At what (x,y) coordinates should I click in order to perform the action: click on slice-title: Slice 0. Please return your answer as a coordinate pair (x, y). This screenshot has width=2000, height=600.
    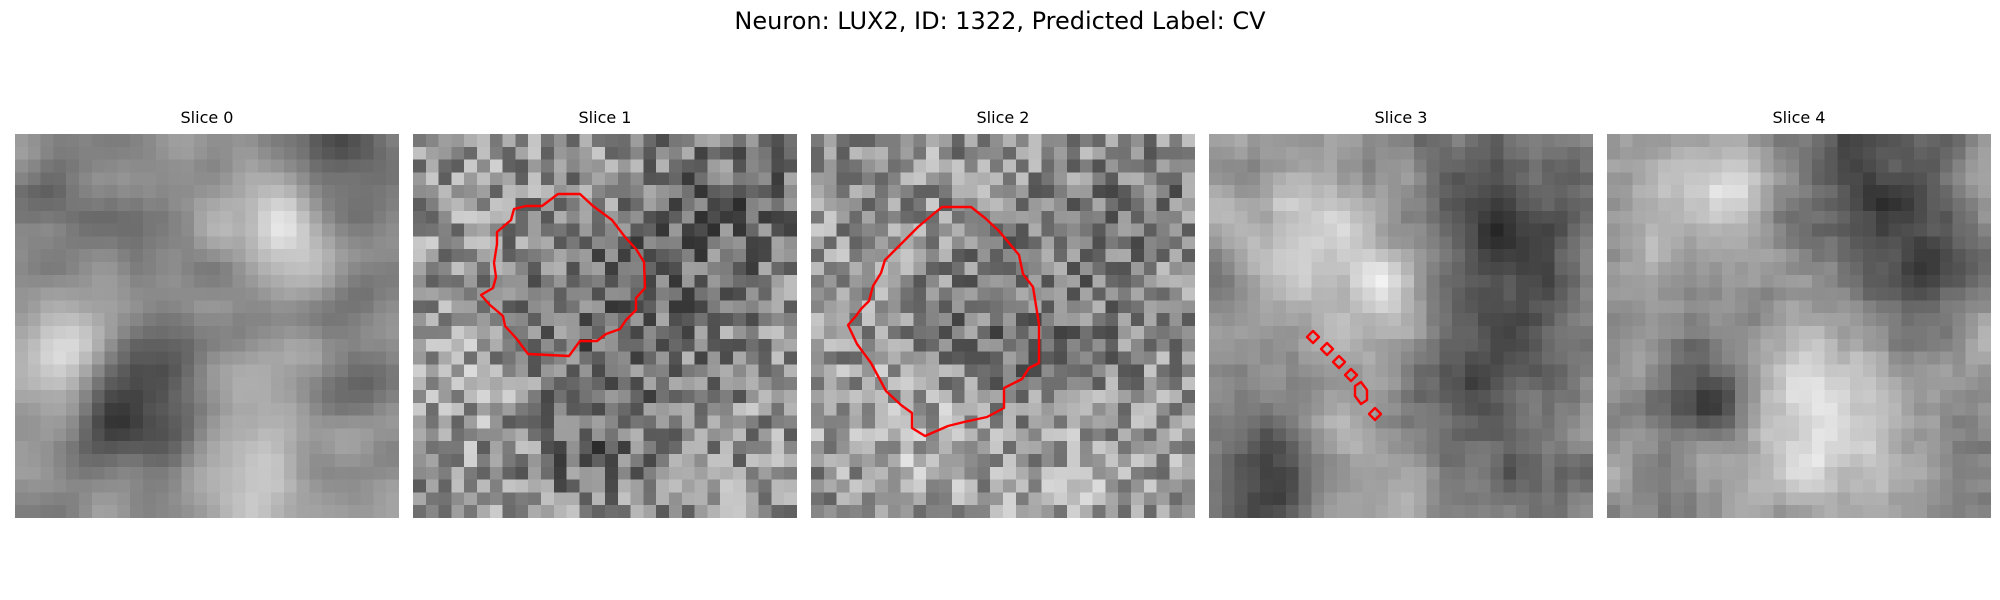
    Looking at the image, I should click on (207, 117).